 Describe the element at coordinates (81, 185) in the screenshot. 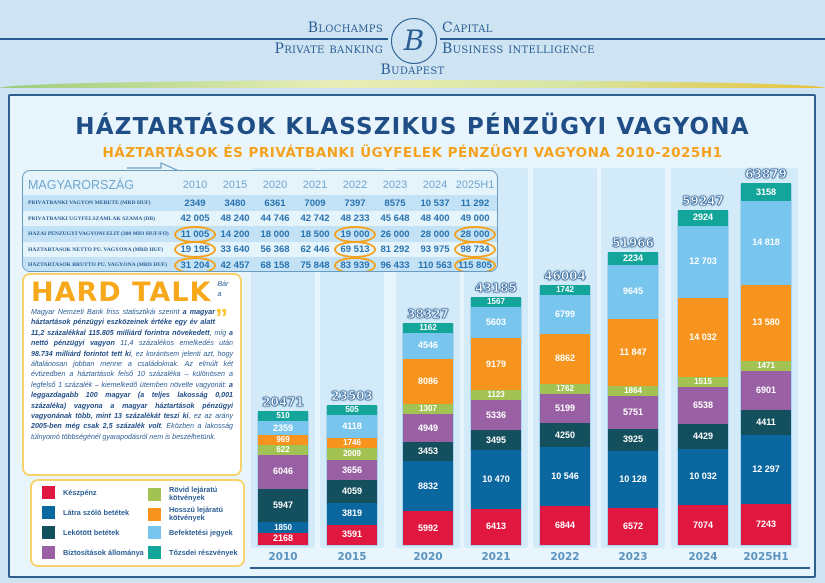

I see `table-title: MAGYARORSZÁG` at that location.